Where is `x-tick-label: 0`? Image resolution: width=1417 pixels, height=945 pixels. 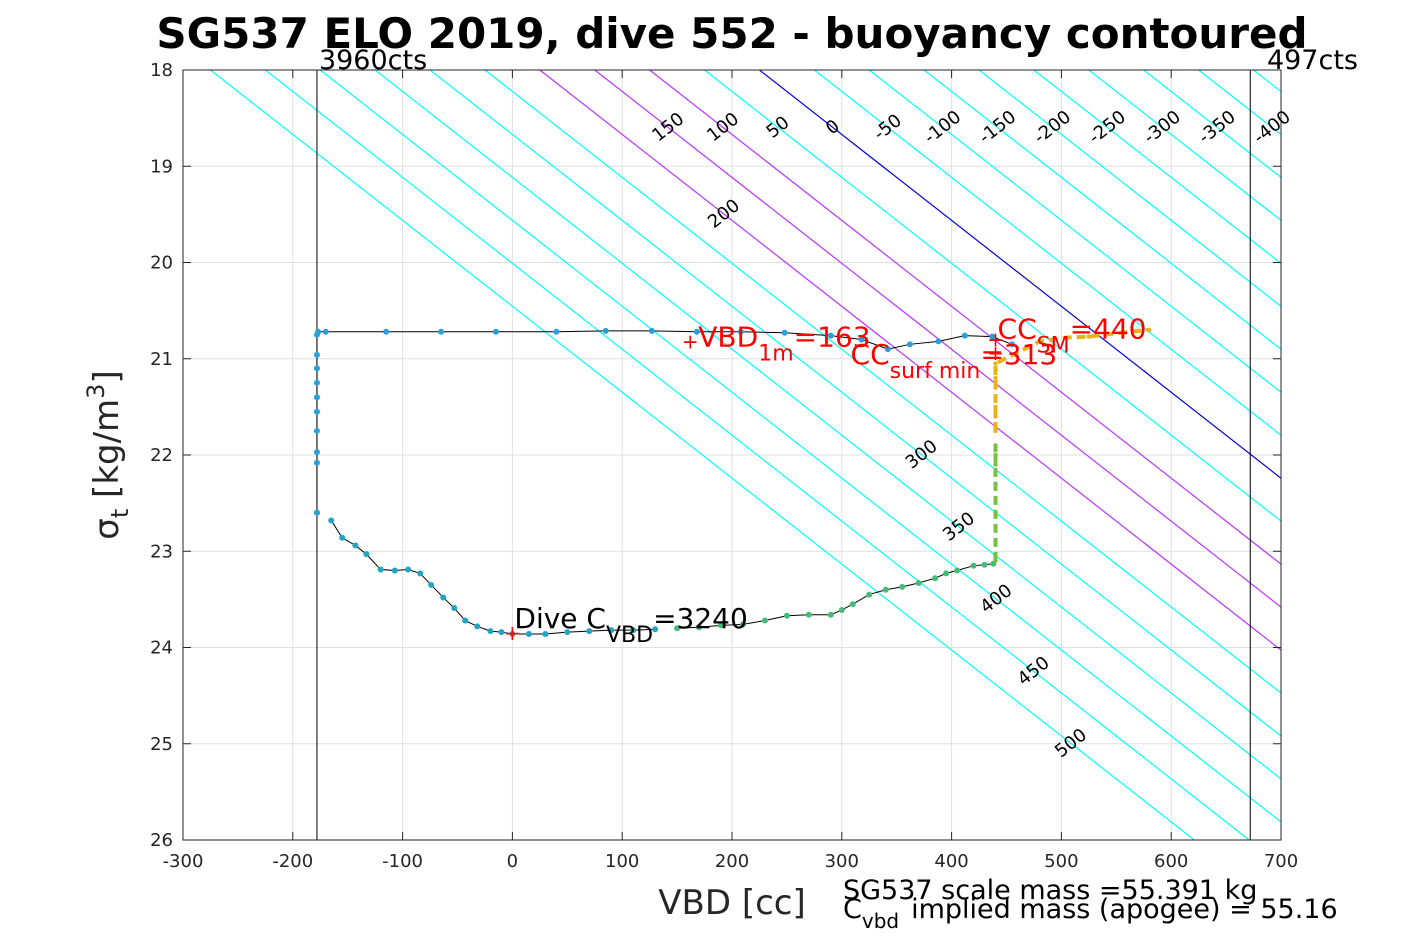
x-tick-label: 0 is located at coordinates (512, 861).